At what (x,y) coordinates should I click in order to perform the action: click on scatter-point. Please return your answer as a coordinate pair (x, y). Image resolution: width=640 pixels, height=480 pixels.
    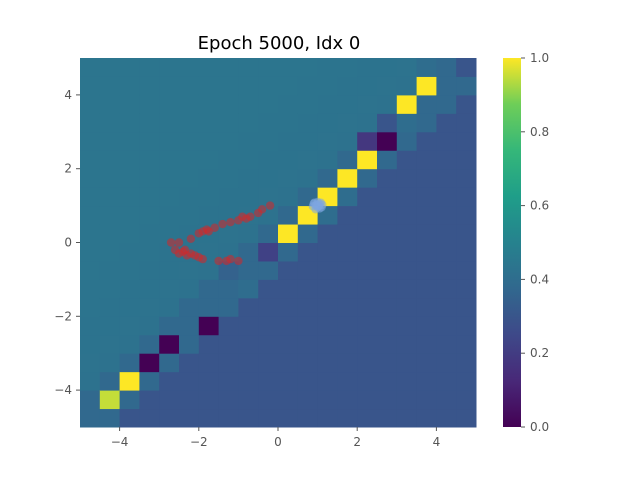
    Looking at the image, I should click on (230, 259).